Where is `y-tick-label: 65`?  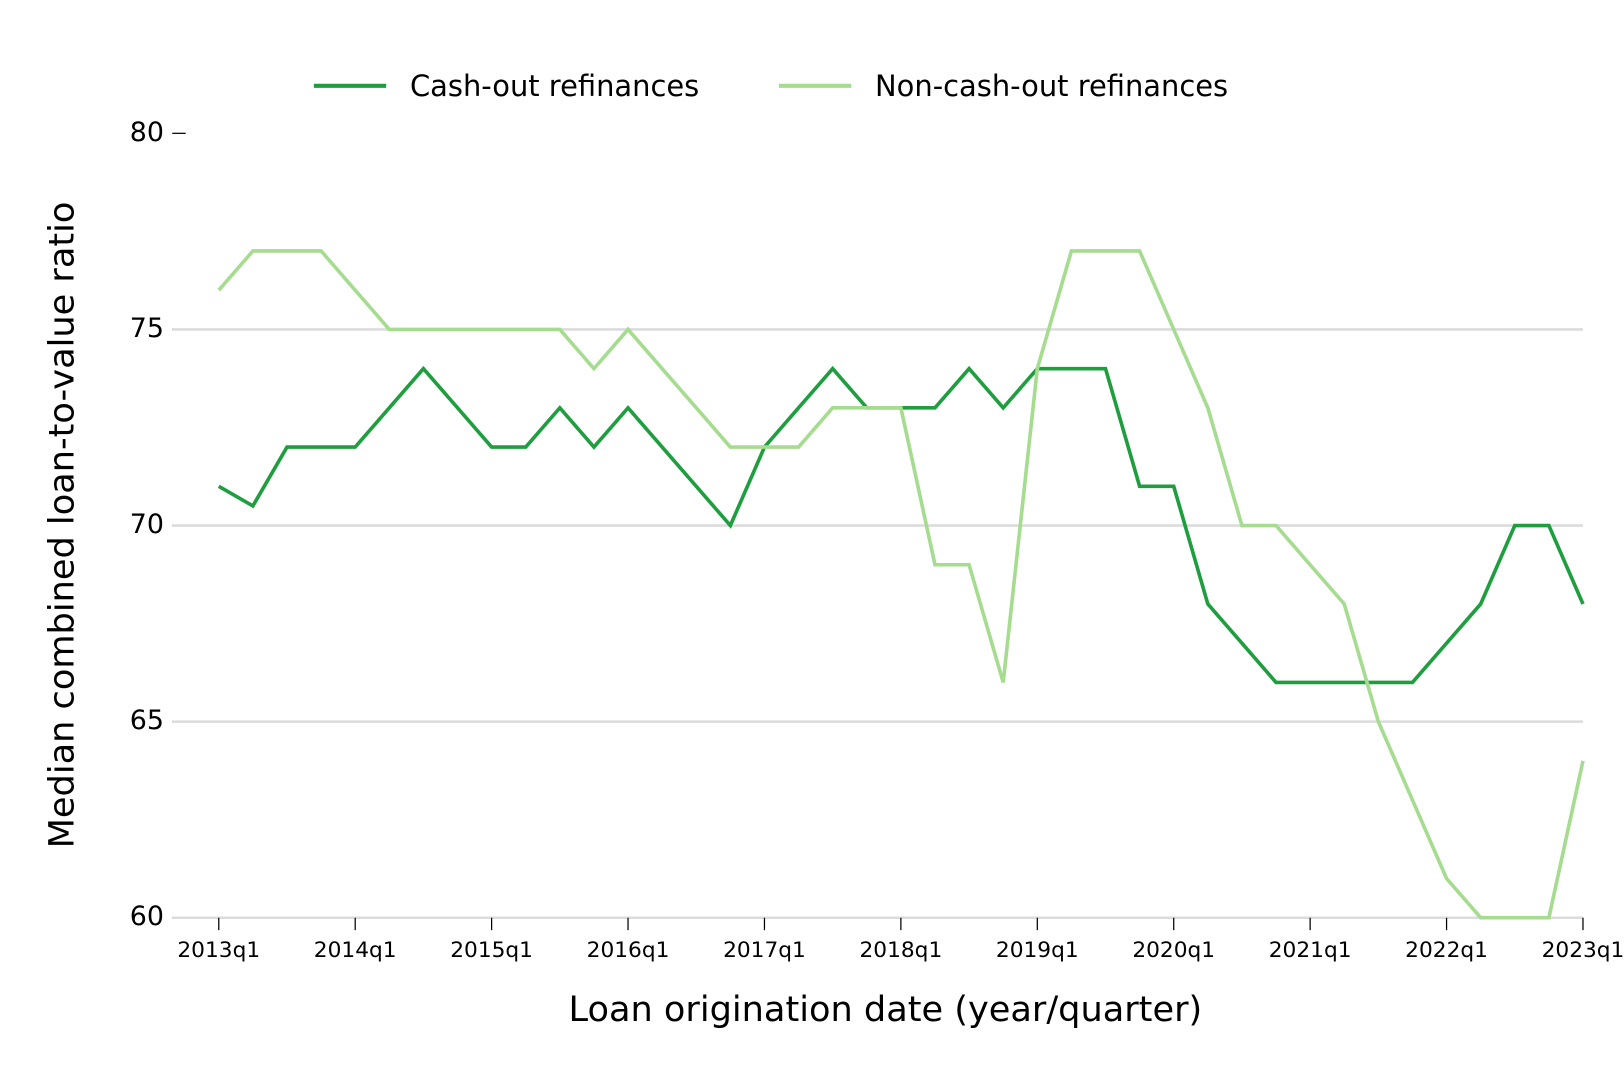 y-tick-label: 65 is located at coordinates (147, 720).